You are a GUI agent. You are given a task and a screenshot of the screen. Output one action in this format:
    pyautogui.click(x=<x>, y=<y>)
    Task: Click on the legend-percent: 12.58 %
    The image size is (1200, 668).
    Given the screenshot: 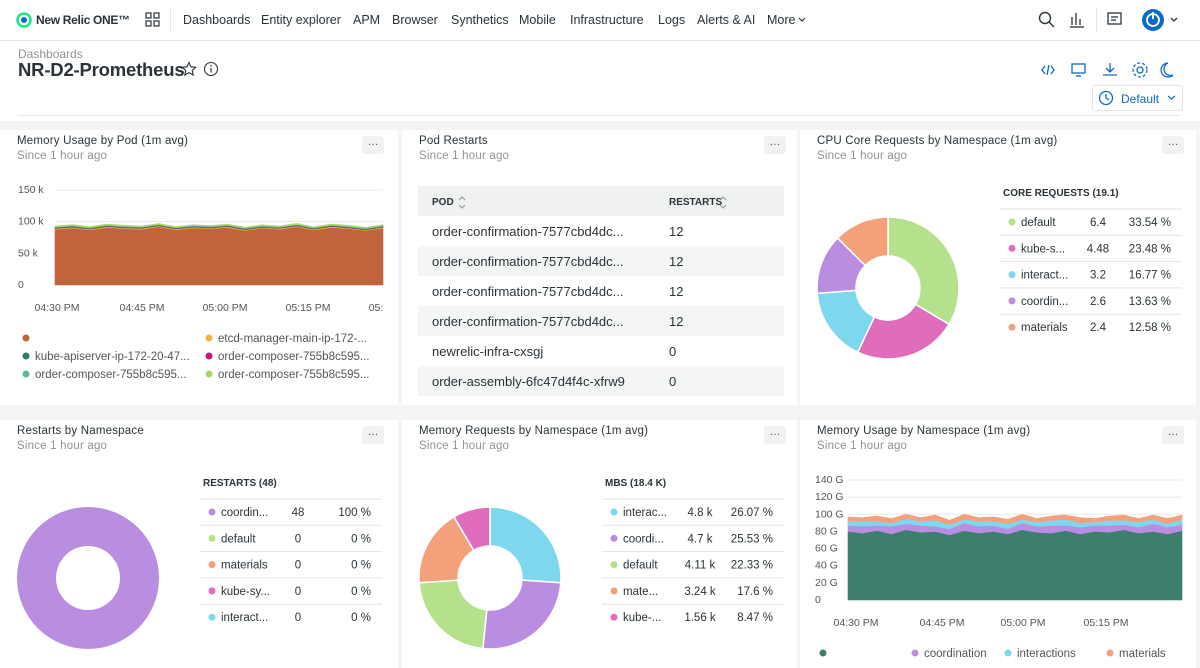 What is the action you would take?
    pyautogui.click(x=1150, y=328)
    